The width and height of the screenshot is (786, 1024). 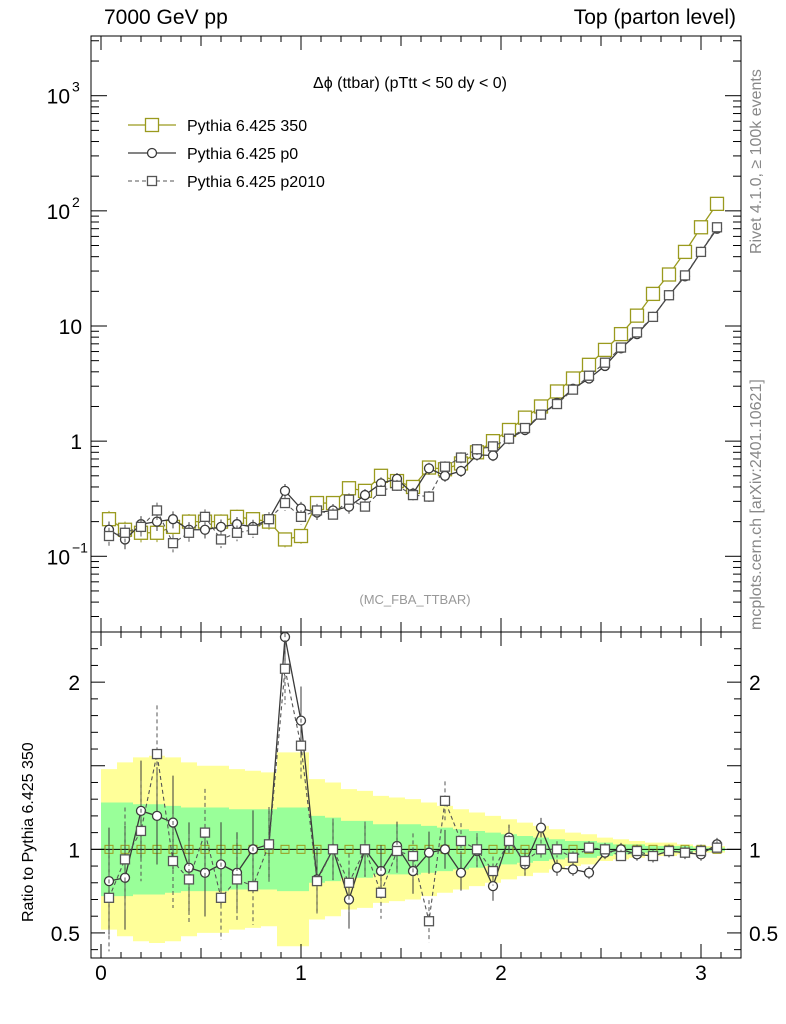 I want to click on x-tick-label: 1, so click(x=301, y=973).